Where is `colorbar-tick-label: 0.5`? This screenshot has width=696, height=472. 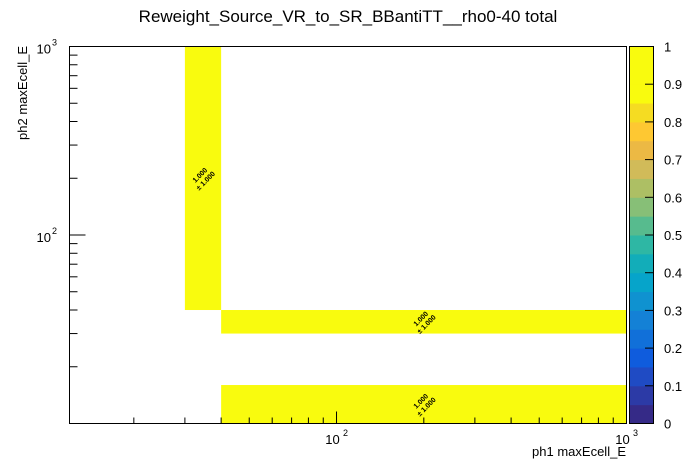 colorbar-tick-label: 0.5 is located at coordinates (673, 235).